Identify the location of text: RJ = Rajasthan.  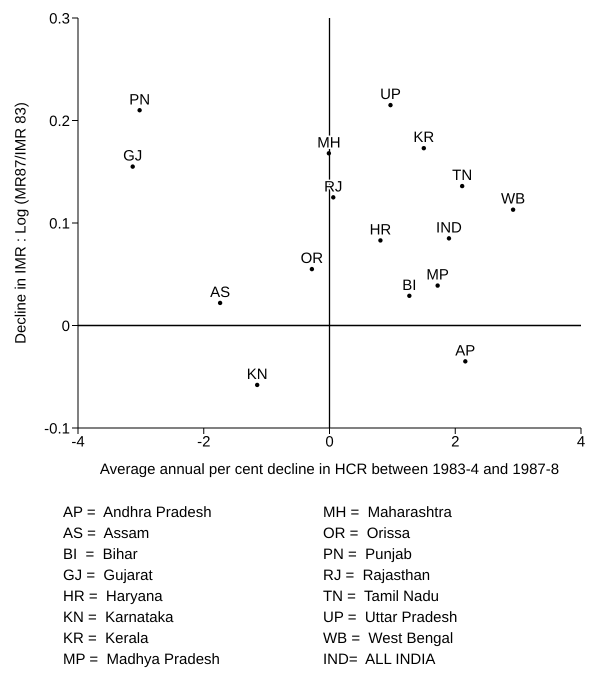
(377, 576).